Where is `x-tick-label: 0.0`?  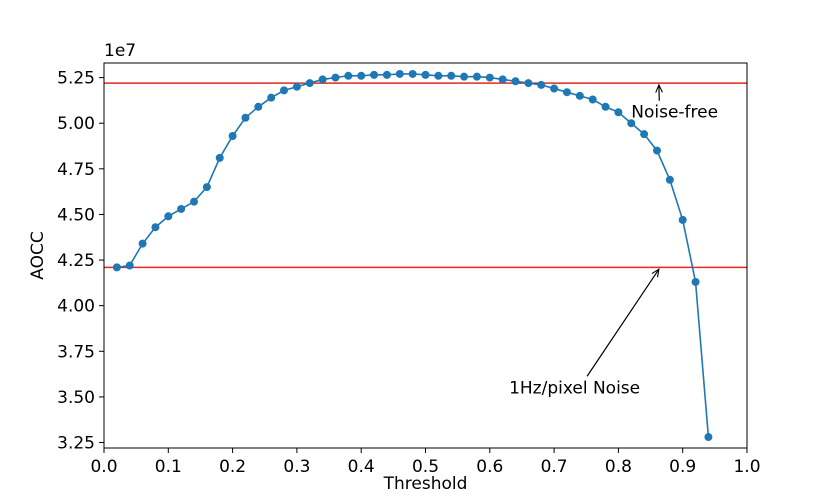 x-tick-label: 0.0 is located at coordinates (103, 467).